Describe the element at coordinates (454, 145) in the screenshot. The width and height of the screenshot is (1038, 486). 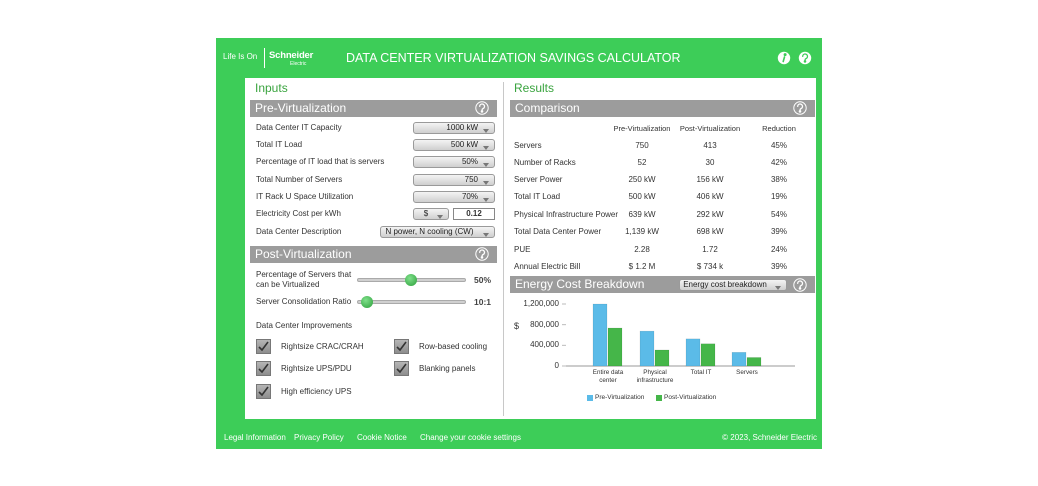
I see `dropdown: 500 kW` at that location.